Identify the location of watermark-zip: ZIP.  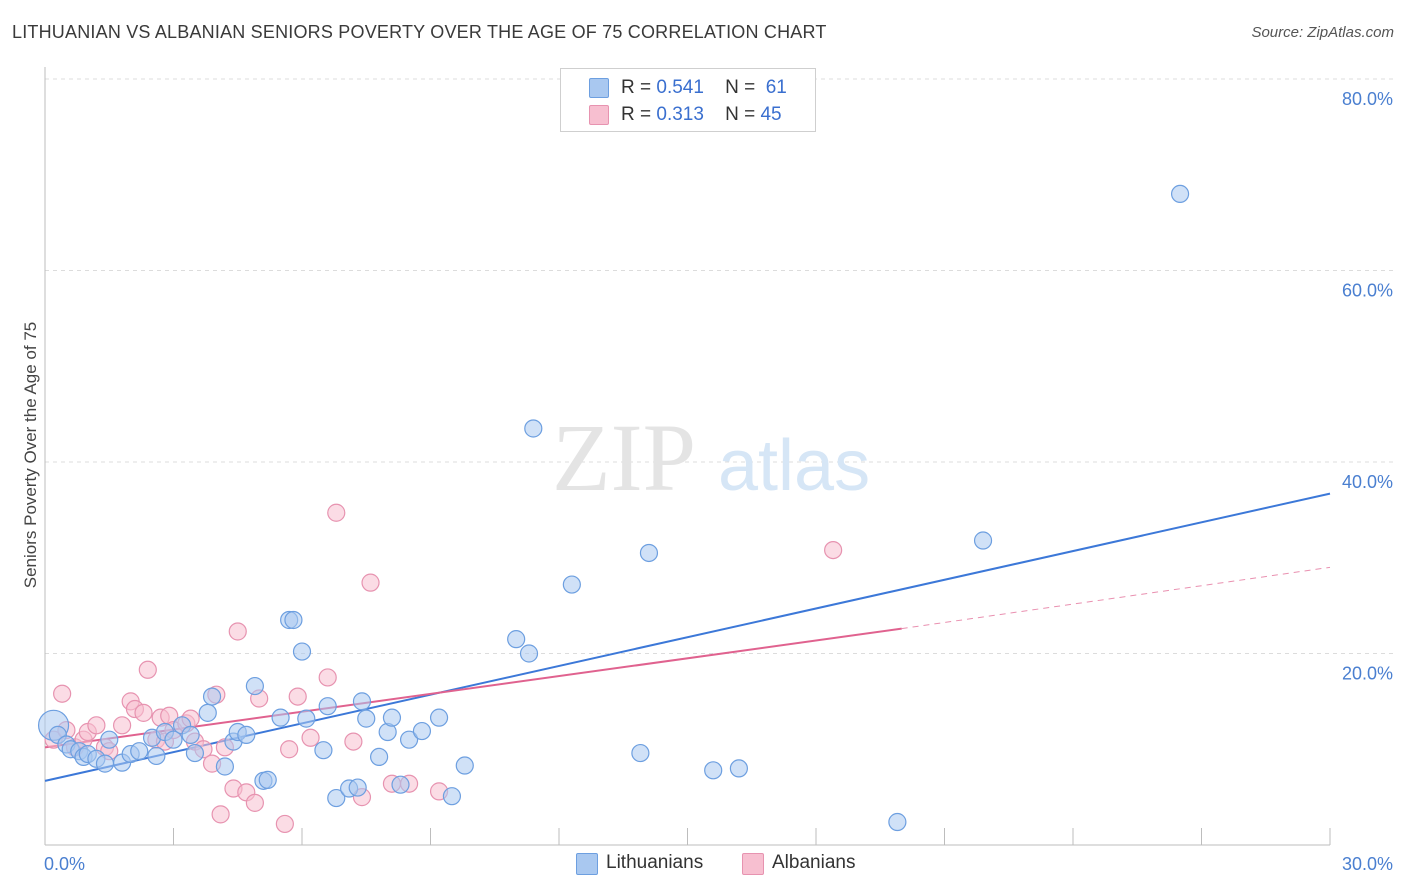
(624, 457).